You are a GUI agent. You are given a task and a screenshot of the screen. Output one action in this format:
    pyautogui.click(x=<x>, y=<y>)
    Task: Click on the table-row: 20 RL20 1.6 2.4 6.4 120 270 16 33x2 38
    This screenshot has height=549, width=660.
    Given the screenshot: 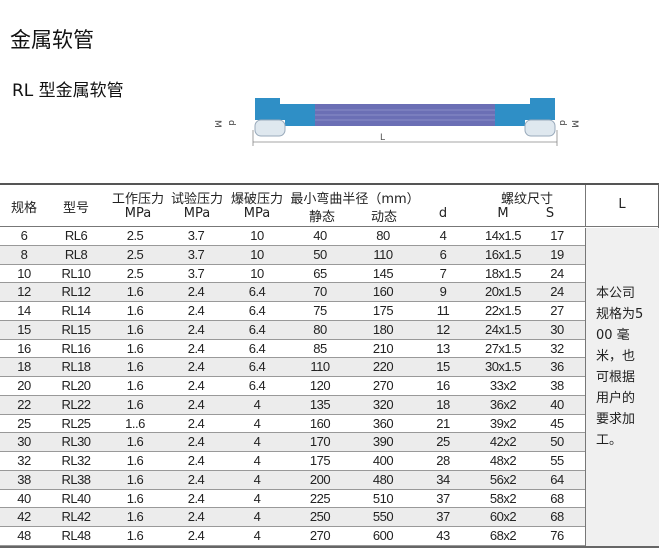 What is the action you would take?
    pyautogui.click(x=292, y=386)
    